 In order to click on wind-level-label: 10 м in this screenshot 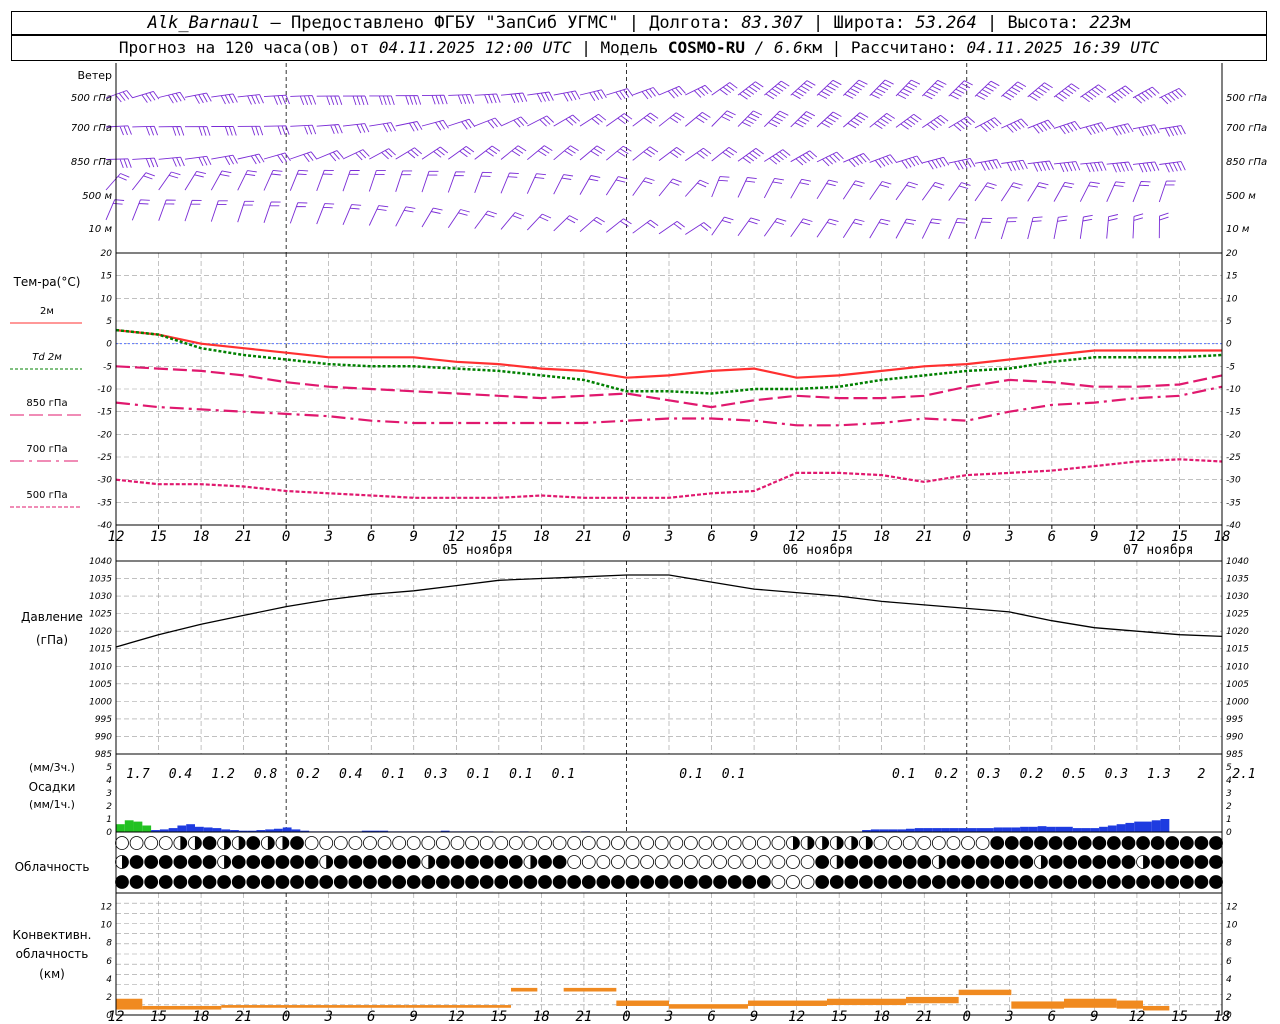, I will do `click(101, 229)`.